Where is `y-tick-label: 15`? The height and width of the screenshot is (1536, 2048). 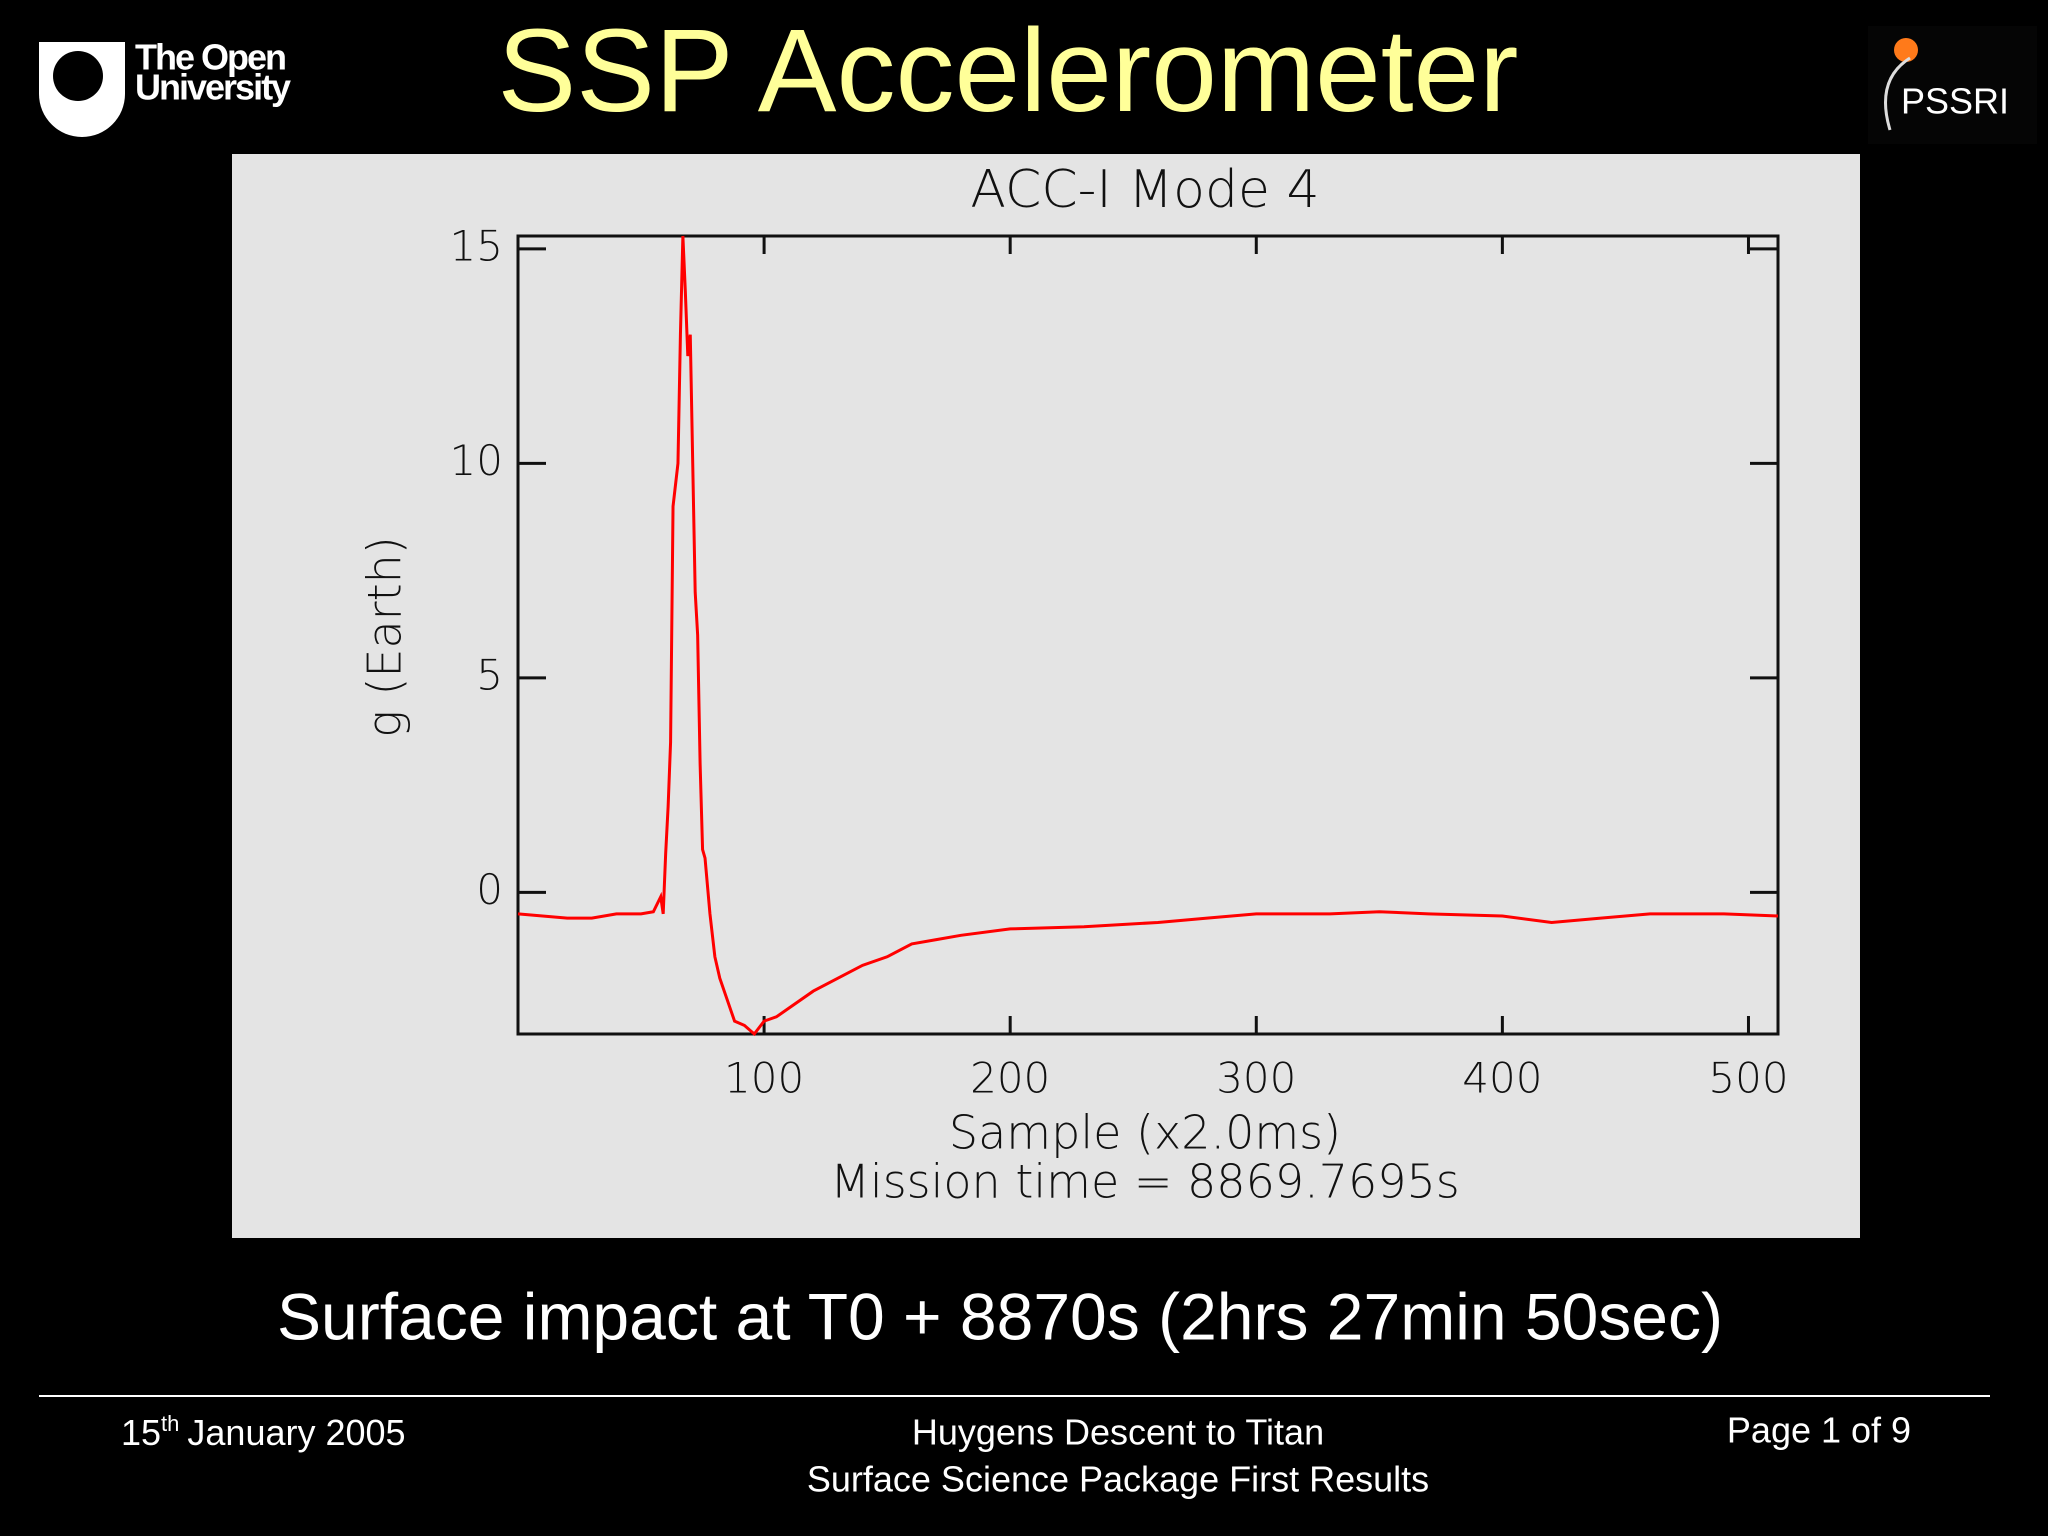
y-tick-label: 15 is located at coordinates (476, 245).